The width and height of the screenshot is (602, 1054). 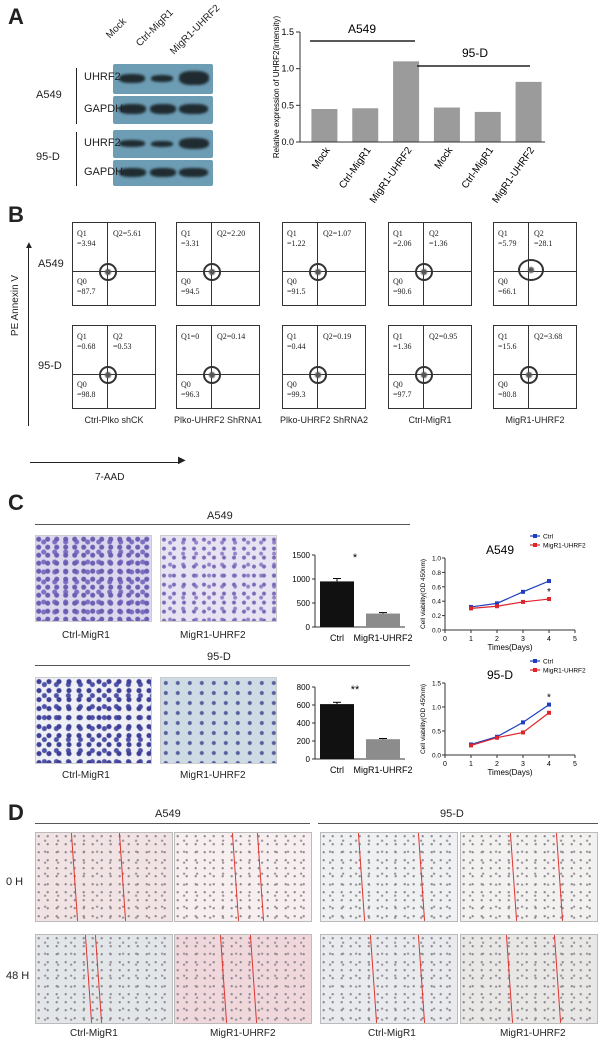 I want to click on quadrant-q2-label: Q2=0.14, so click(x=231, y=336).